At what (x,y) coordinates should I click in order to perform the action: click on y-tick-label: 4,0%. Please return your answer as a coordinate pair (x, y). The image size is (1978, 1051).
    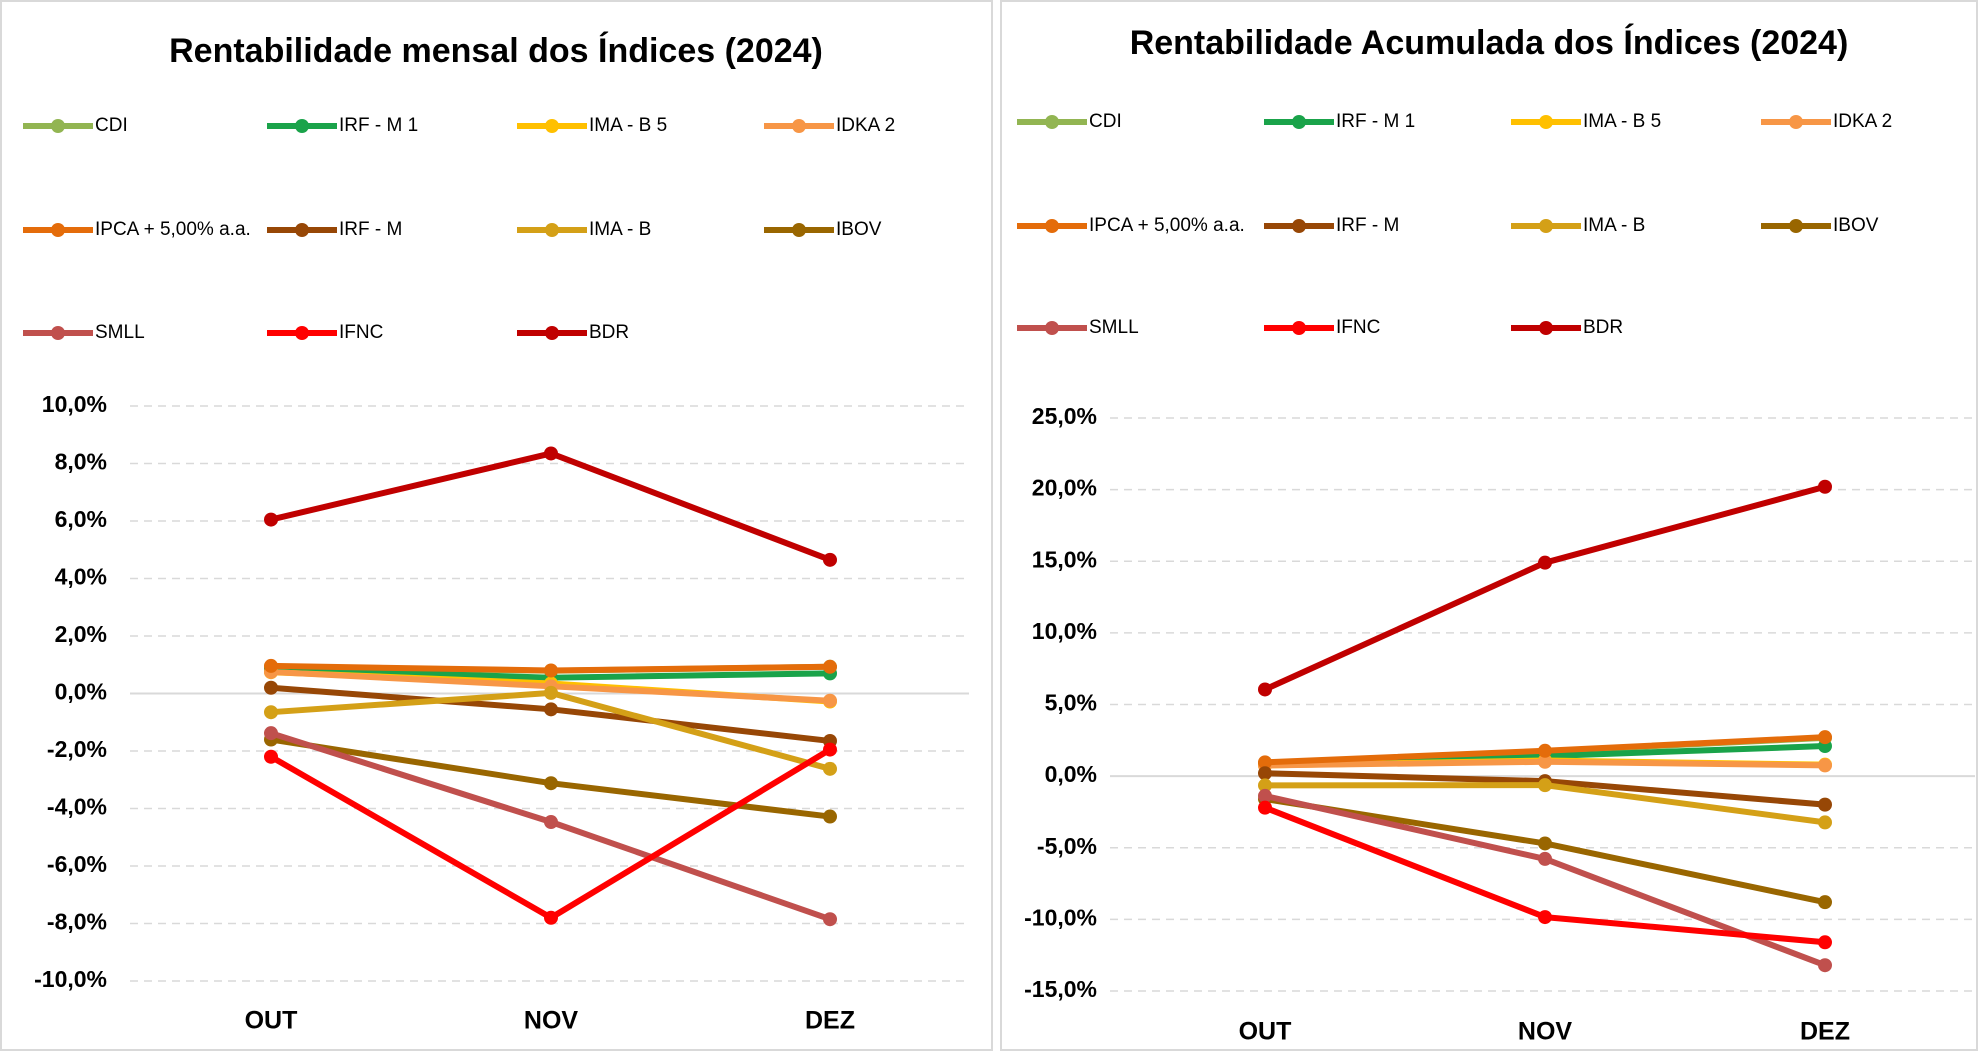
    Looking at the image, I should click on (81, 577).